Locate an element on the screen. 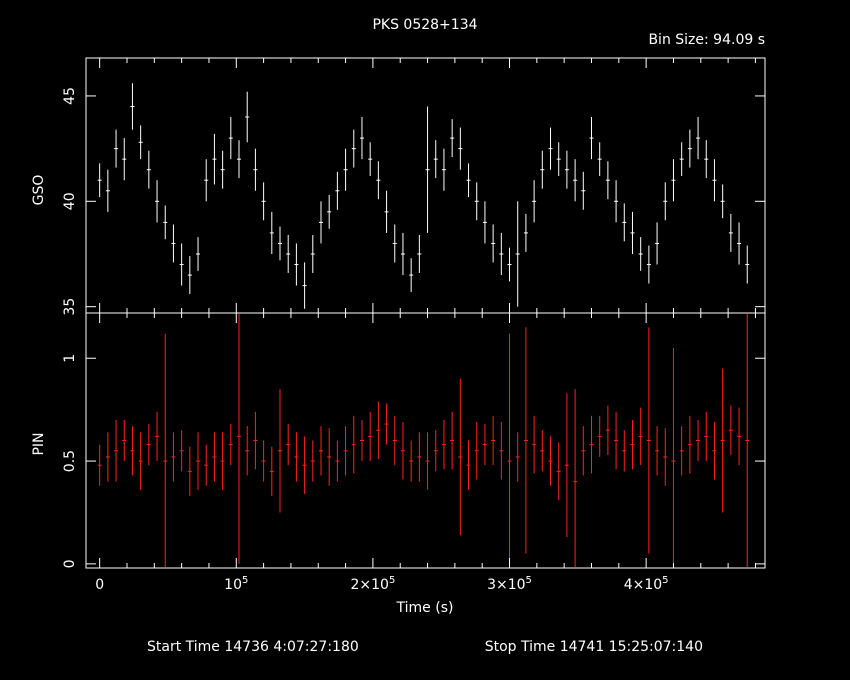  gso-y-tick-label: 45 is located at coordinates (70, 96).